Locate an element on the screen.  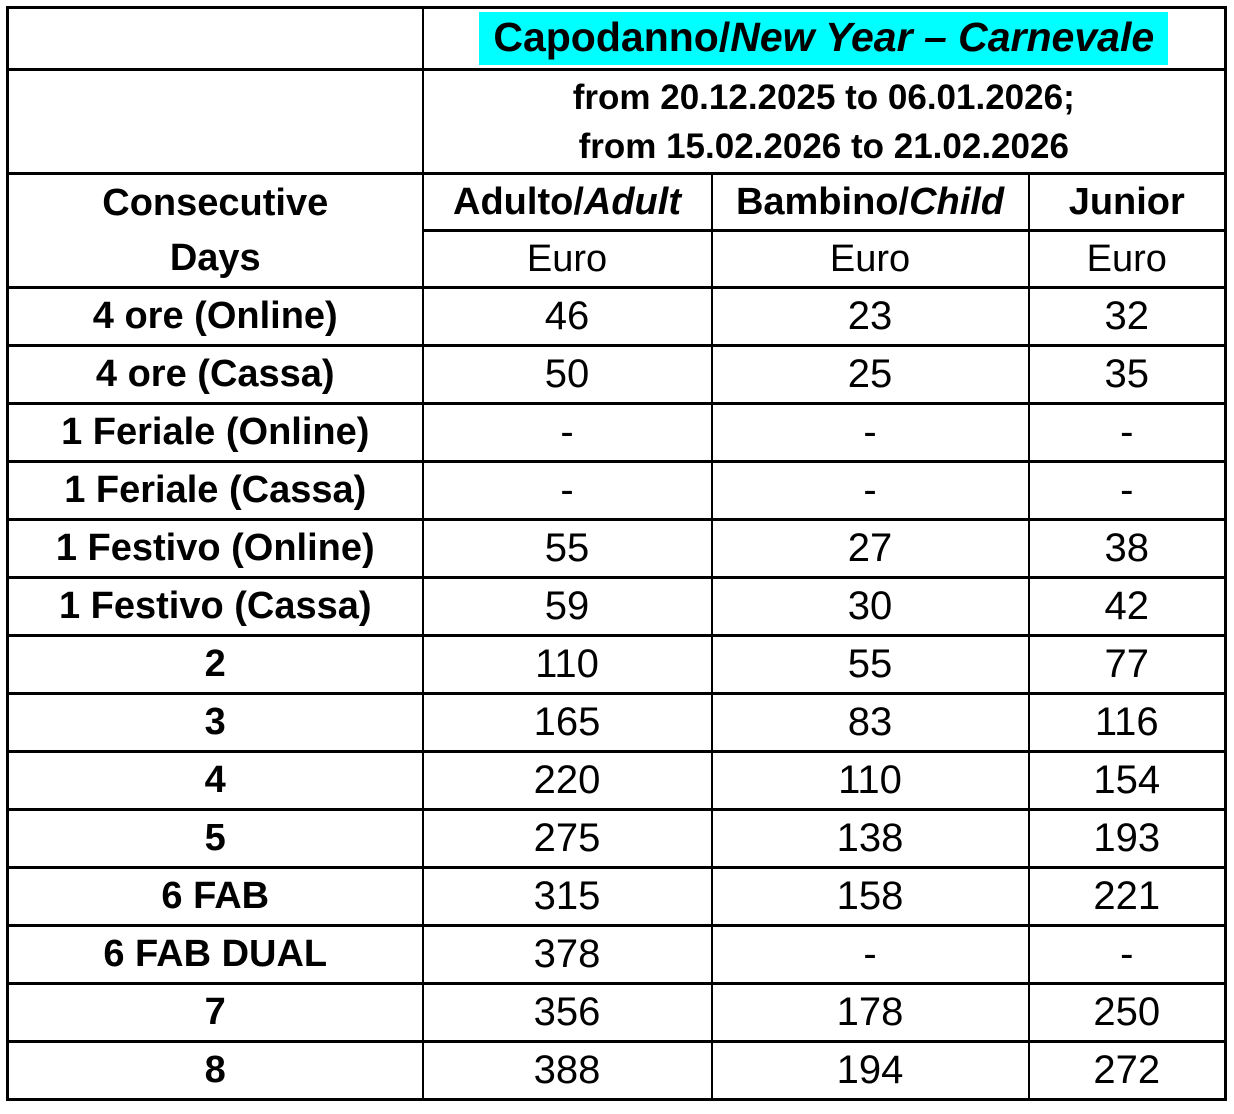
row-label: 5 is located at coordinates (215, 838).